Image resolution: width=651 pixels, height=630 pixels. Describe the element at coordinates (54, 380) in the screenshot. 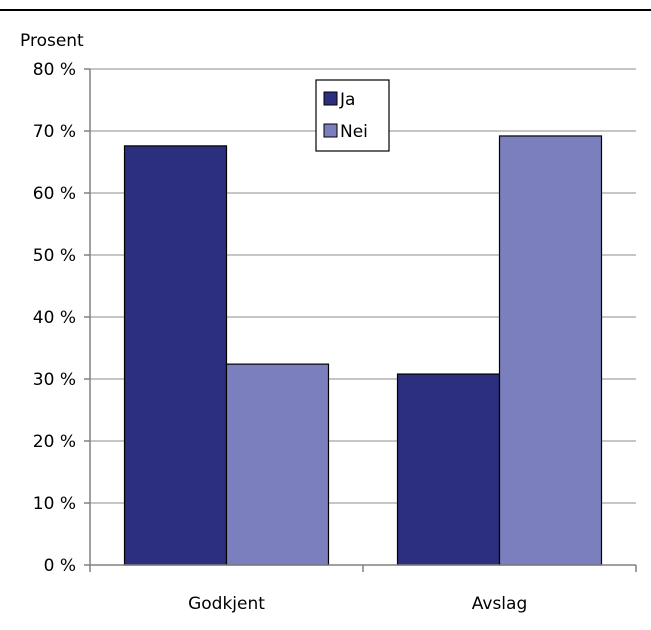

I see `y-tick-label: 30 %` at that location.